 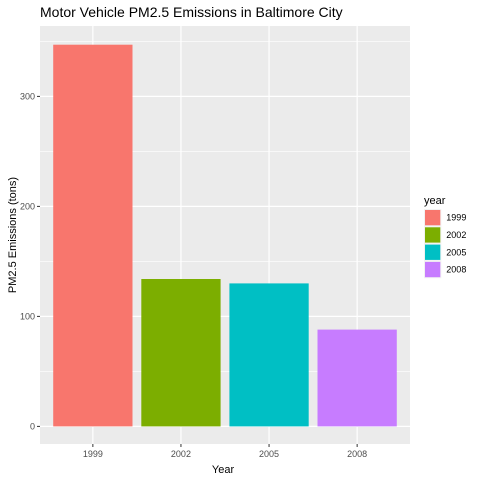 I want to click on bar-2005, so click(x=269, y=355).